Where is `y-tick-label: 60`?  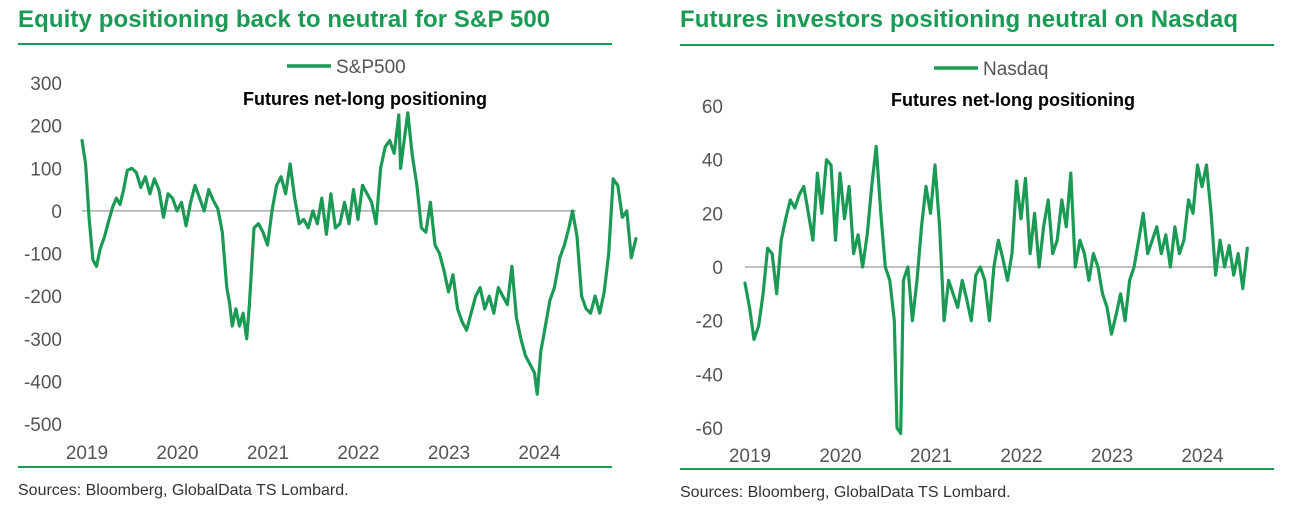
y-tick-label: 60 is located at coordinates (712, 107).